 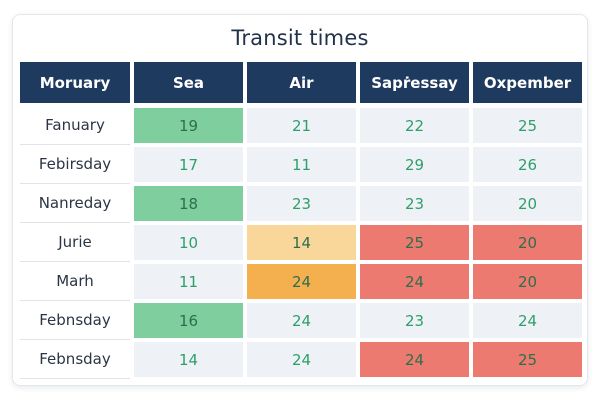 I want to click on corner-header: Moruary, so click(x=75, y=82).